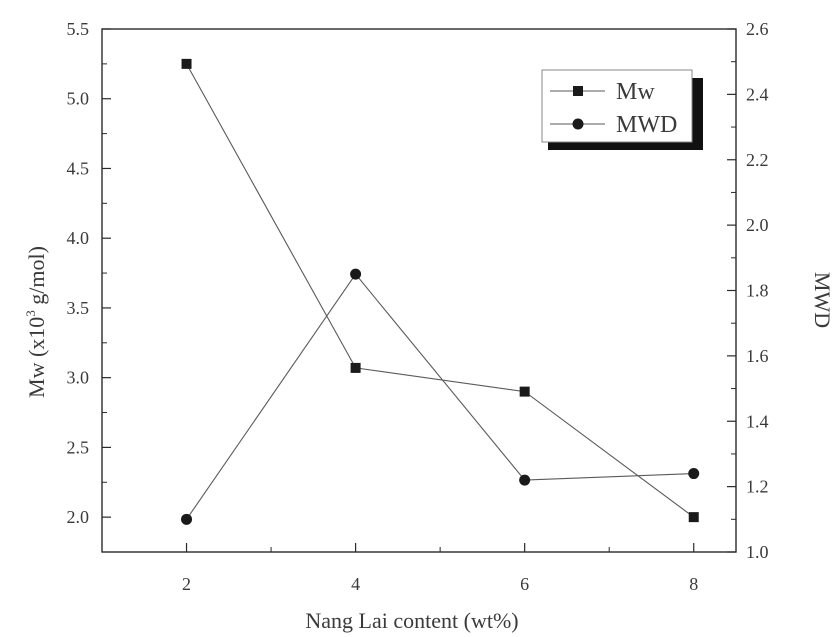  What do you see at coordinates (355, 584) in the screenshot?
I see `x-tick-label: 4` at bounding box center [355, 584].